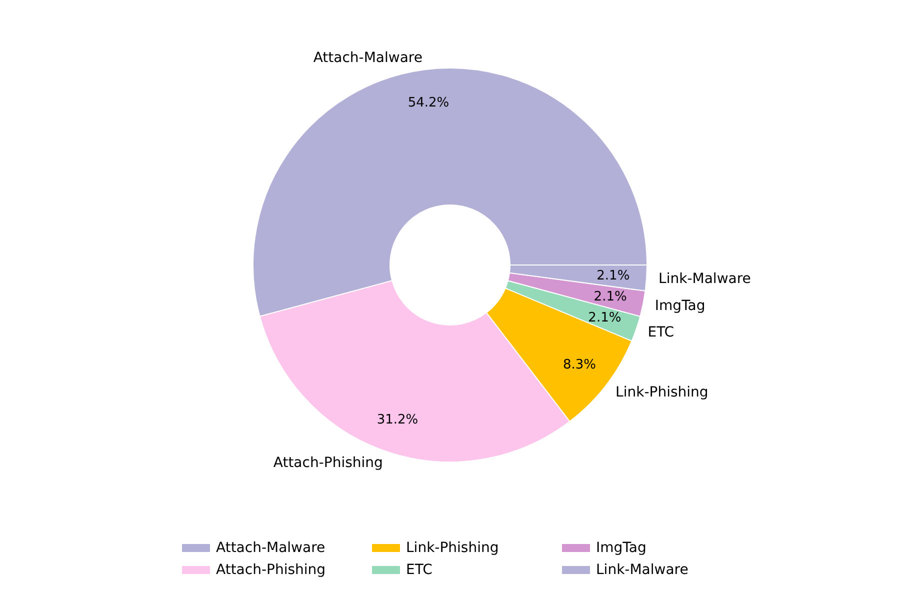 The height and width of the screenshot is (600, 900). Describe the element at coordinates (661, 332) in the screenshot. I see `slice-label: ETC` at that location.